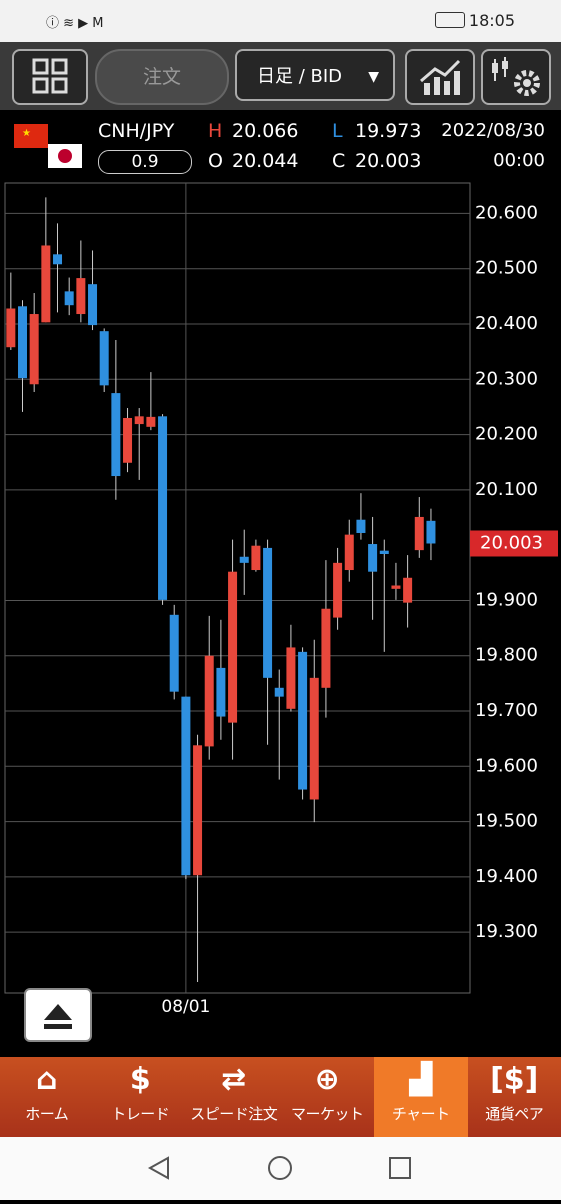 This screenshot has width=561, height=1204. I want to click on nav-icon: ⊕, so click(328, 1080).